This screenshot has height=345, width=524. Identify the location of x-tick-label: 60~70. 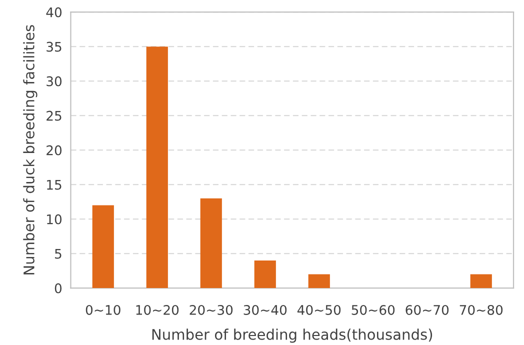
(427, 309).